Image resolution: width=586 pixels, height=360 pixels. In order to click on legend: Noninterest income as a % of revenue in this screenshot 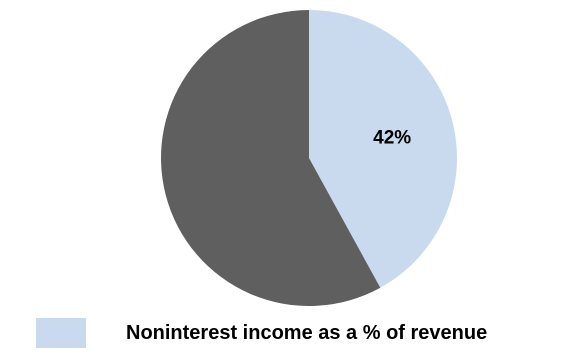, I will do `click(261, 333)`.